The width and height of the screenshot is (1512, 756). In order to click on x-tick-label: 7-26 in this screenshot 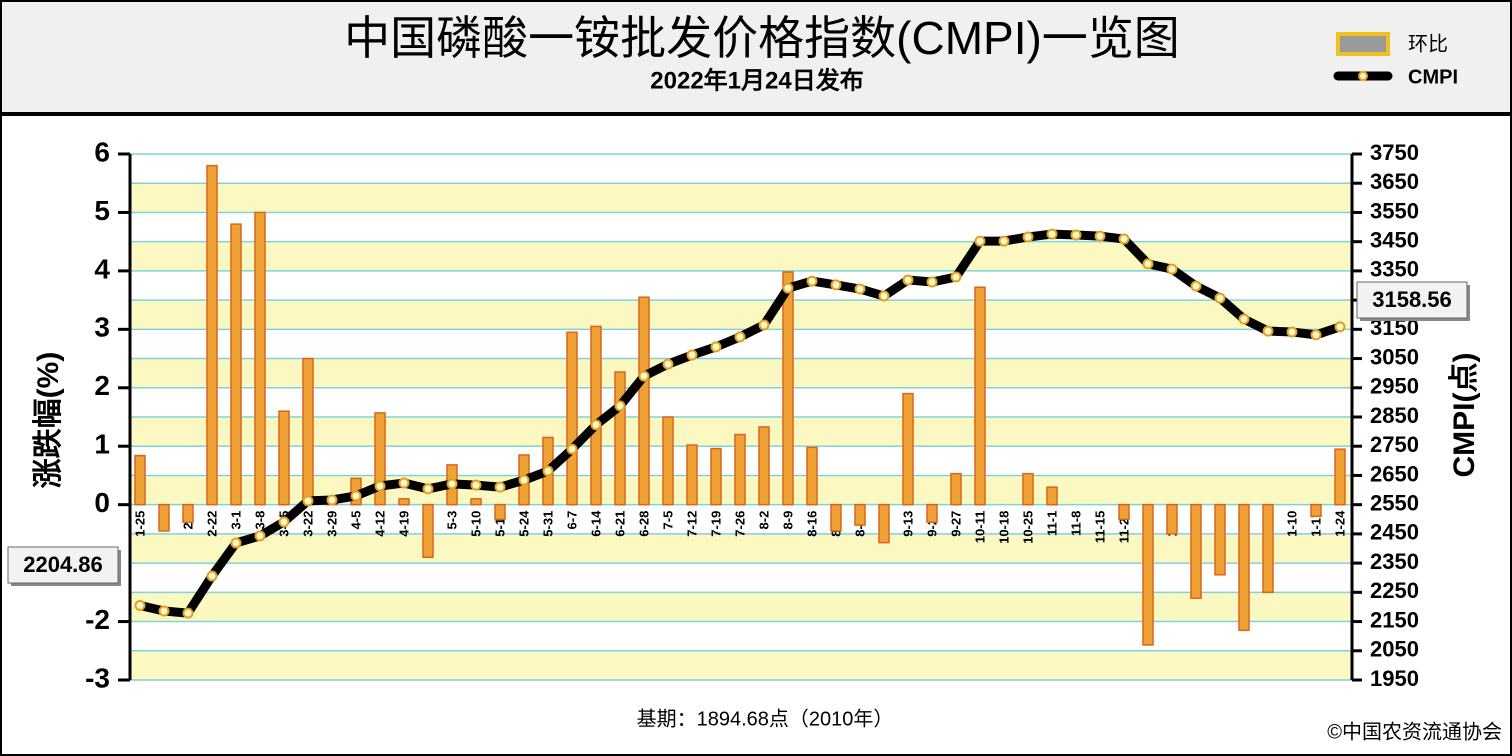, I will do `click(739, 524)`.